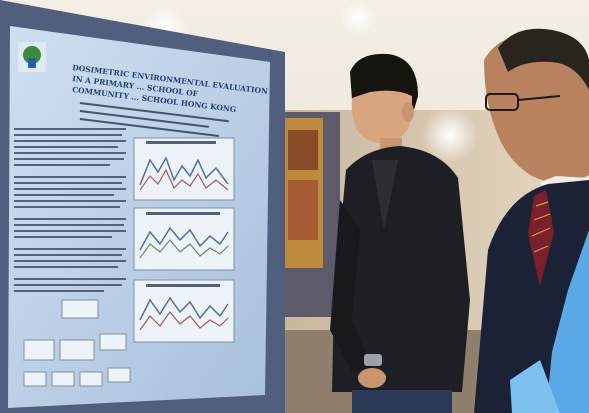 This screenshot has width=589, height=413. Describe the element at coordinates (523, 102) in the screenshot. I see `glasses-icon` at that location.